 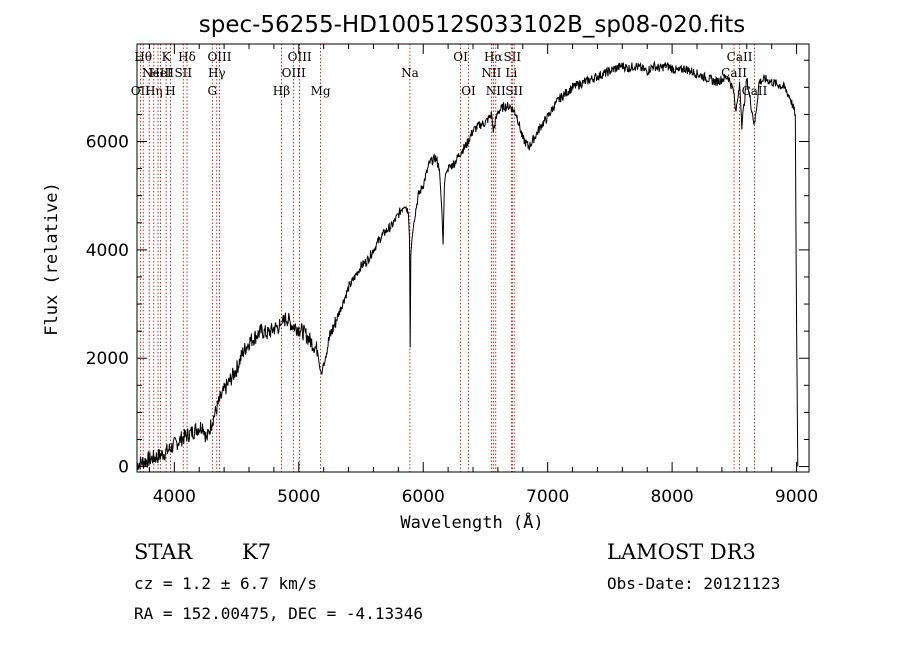 What do you see at coordinates (107, 359) in the screenshot?
I see `y-tick-label: 2000` at bounding box center [107, 359].